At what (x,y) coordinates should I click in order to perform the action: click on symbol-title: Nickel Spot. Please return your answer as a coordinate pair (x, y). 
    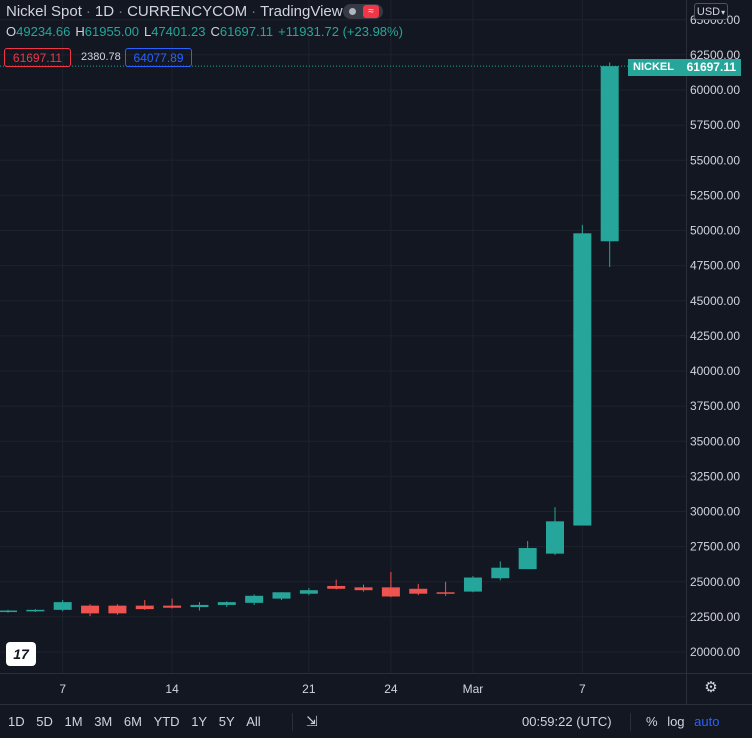
    Looking at the image, I should click on (44, 11).